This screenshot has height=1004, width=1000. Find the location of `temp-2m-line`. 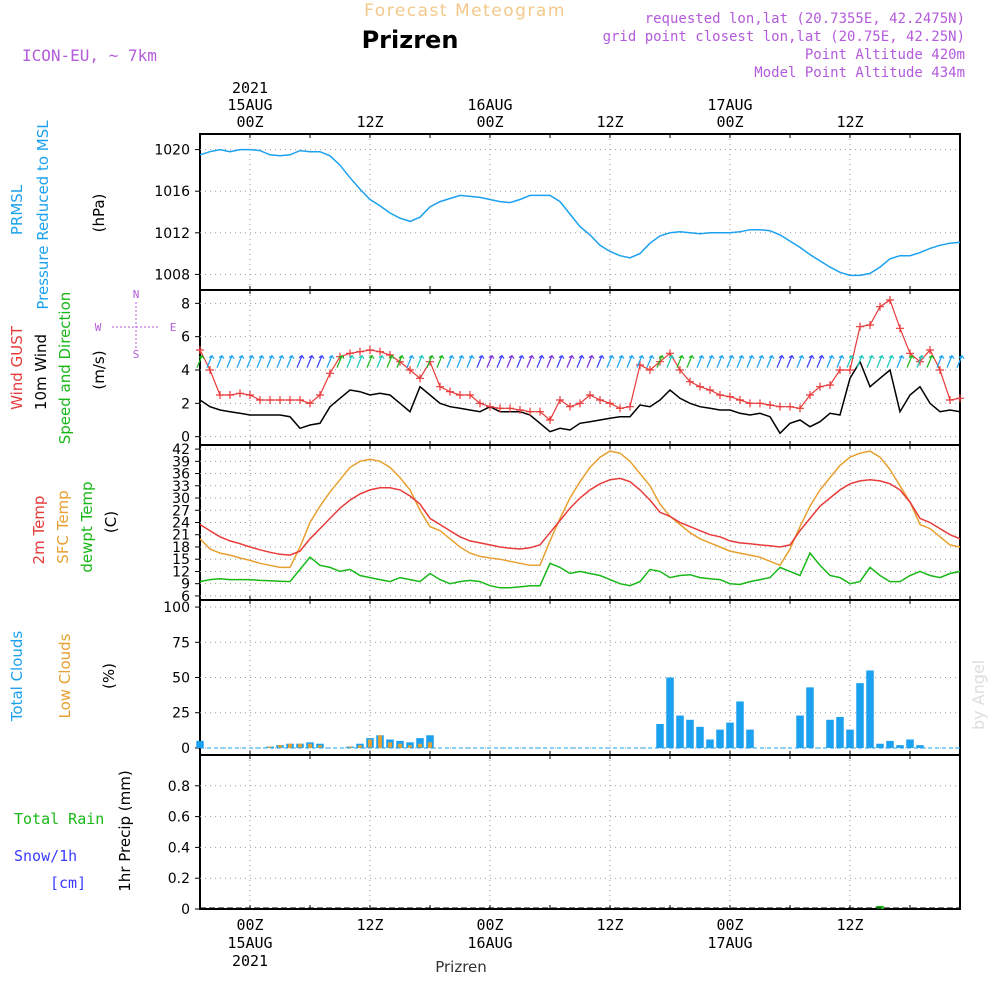

temp-2m-line is located at coordinates (580, 516).